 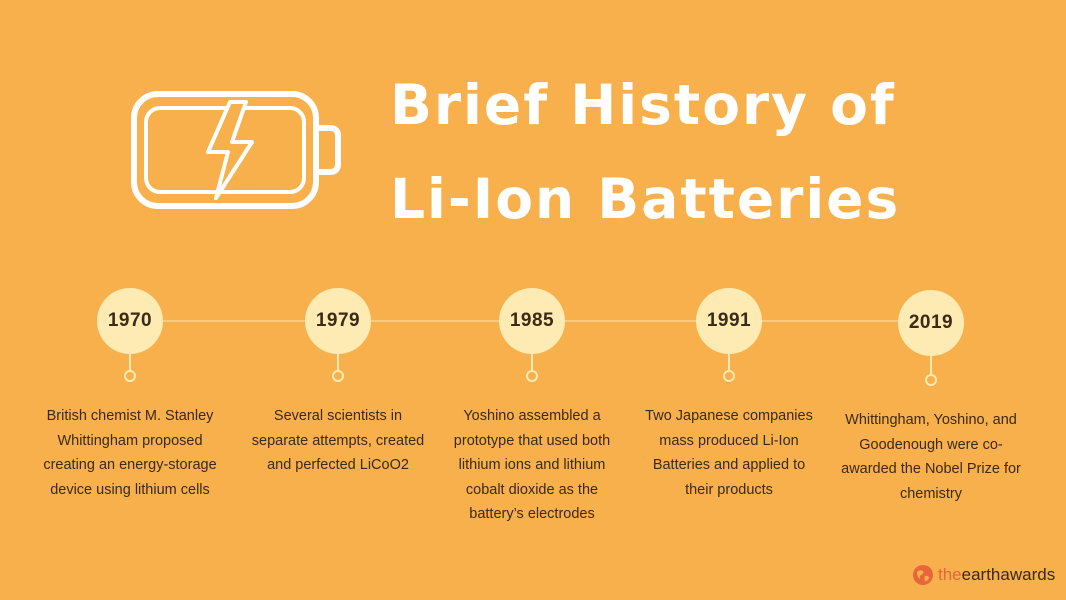 I want to click on year-badge: 1970, so click(x=130, y=321).